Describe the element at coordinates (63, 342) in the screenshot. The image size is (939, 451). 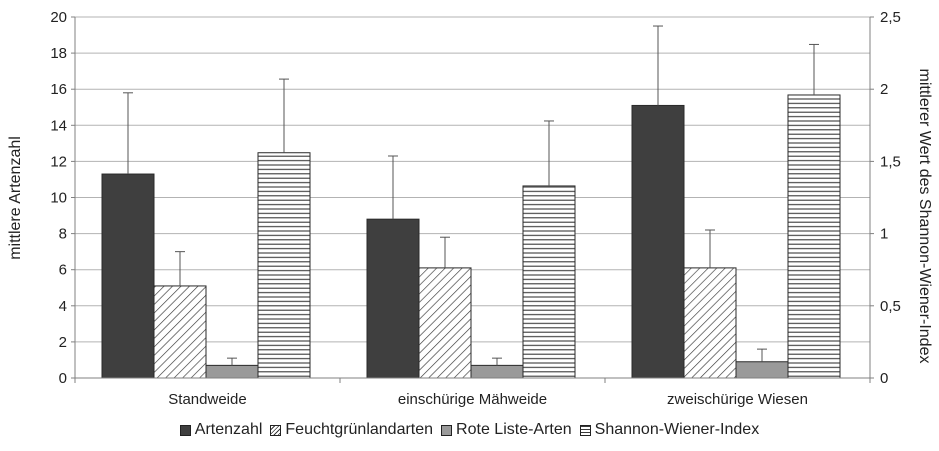
I see `y-left-tick-label: 2` at that location.